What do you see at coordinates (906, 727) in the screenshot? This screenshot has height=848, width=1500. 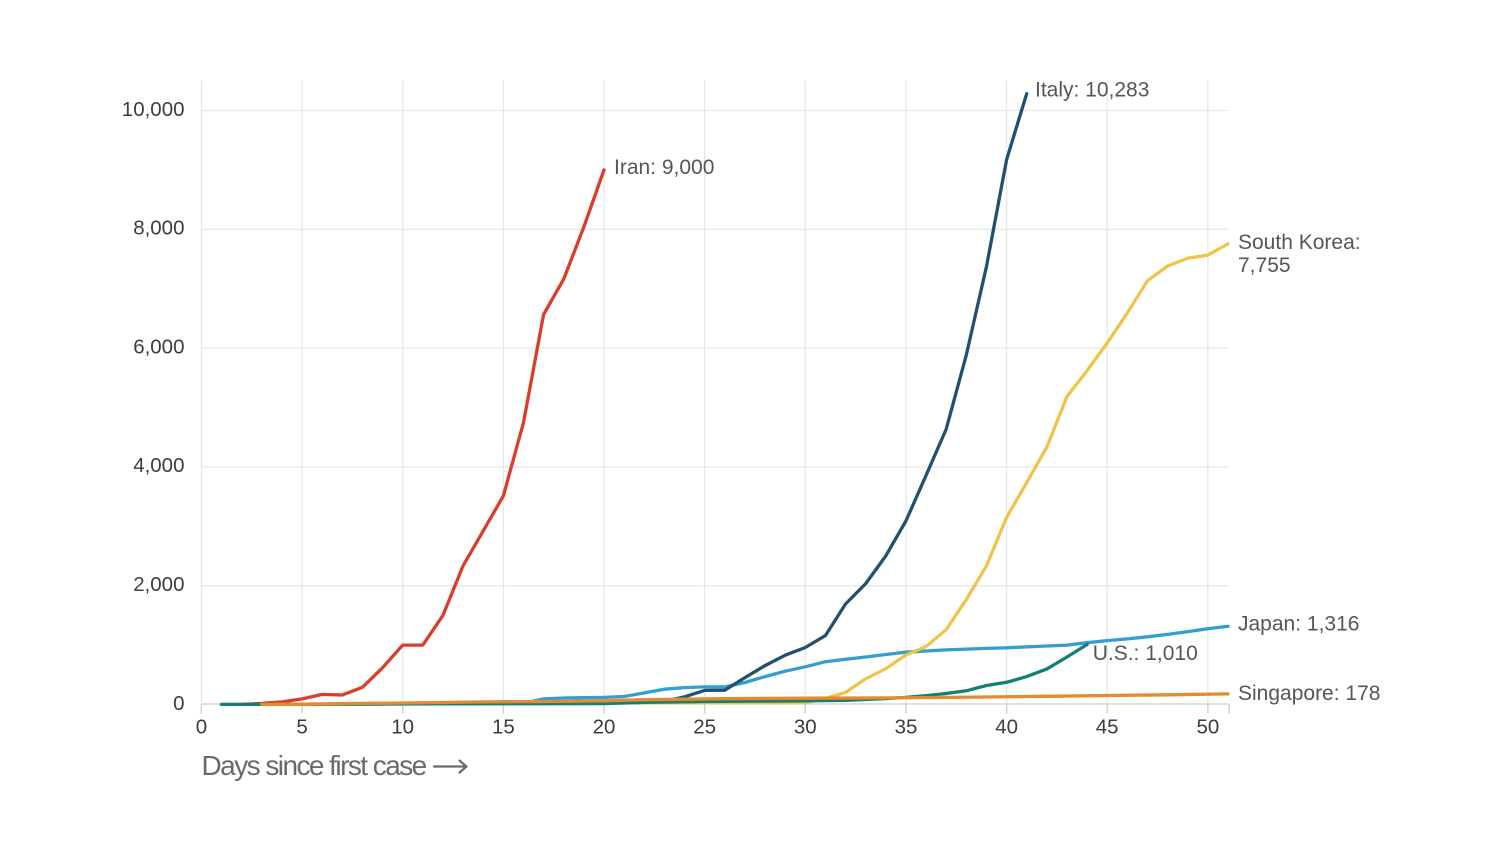 I see `svg-text: 35` at bounding box center [906, 727].